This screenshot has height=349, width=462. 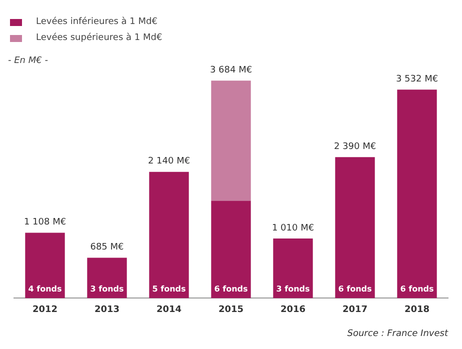 I want to click on data-label: 3 532 M€, so click(x=417, y=79).